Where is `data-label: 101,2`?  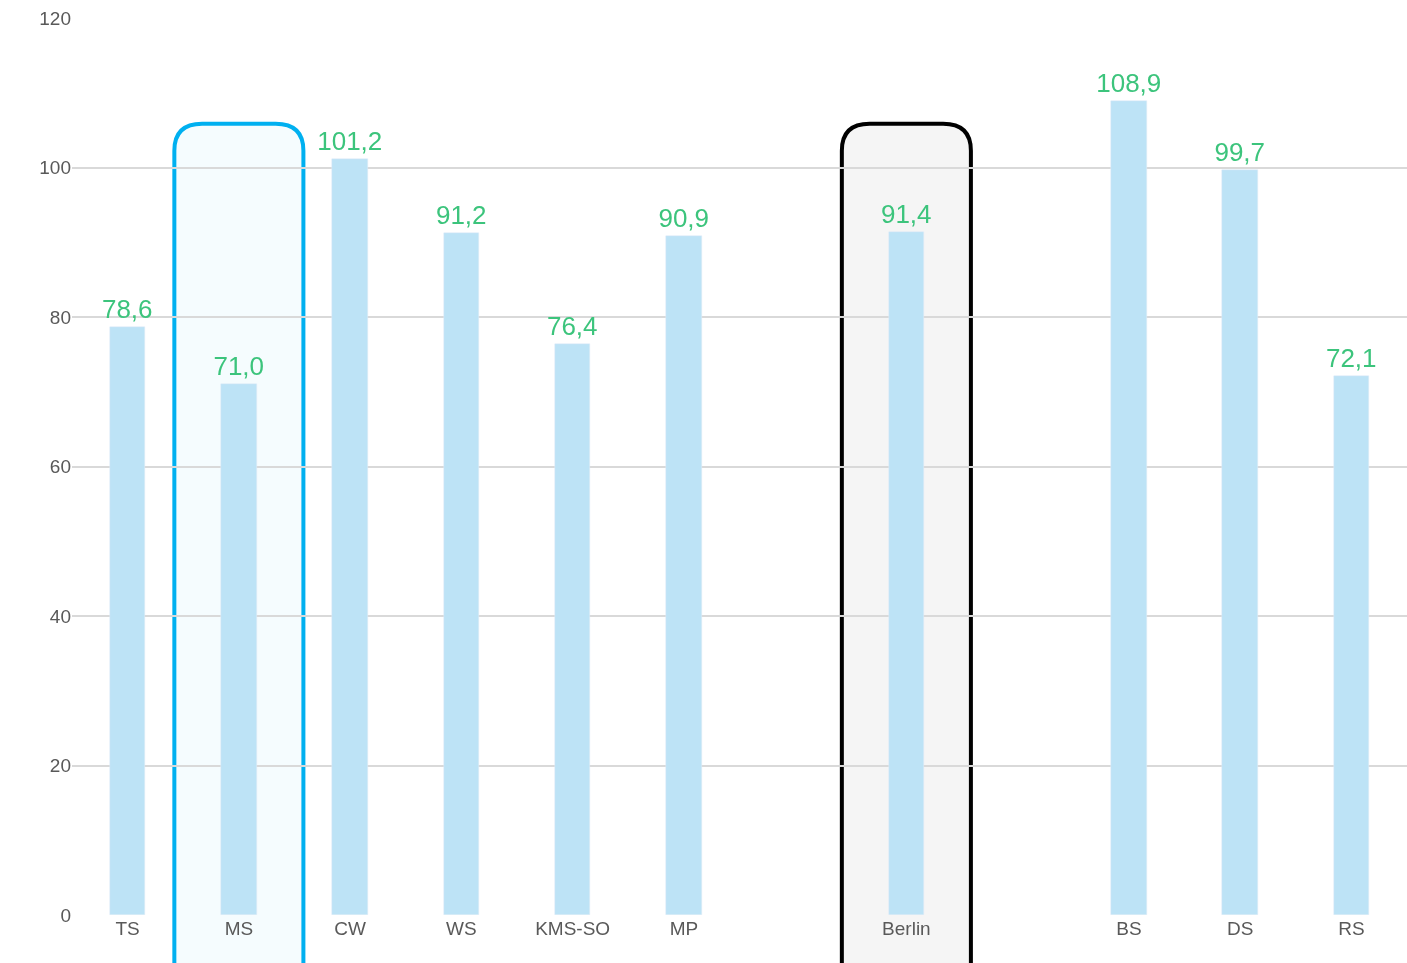 data-label: 101,2 is located at coordinates (350, 140).